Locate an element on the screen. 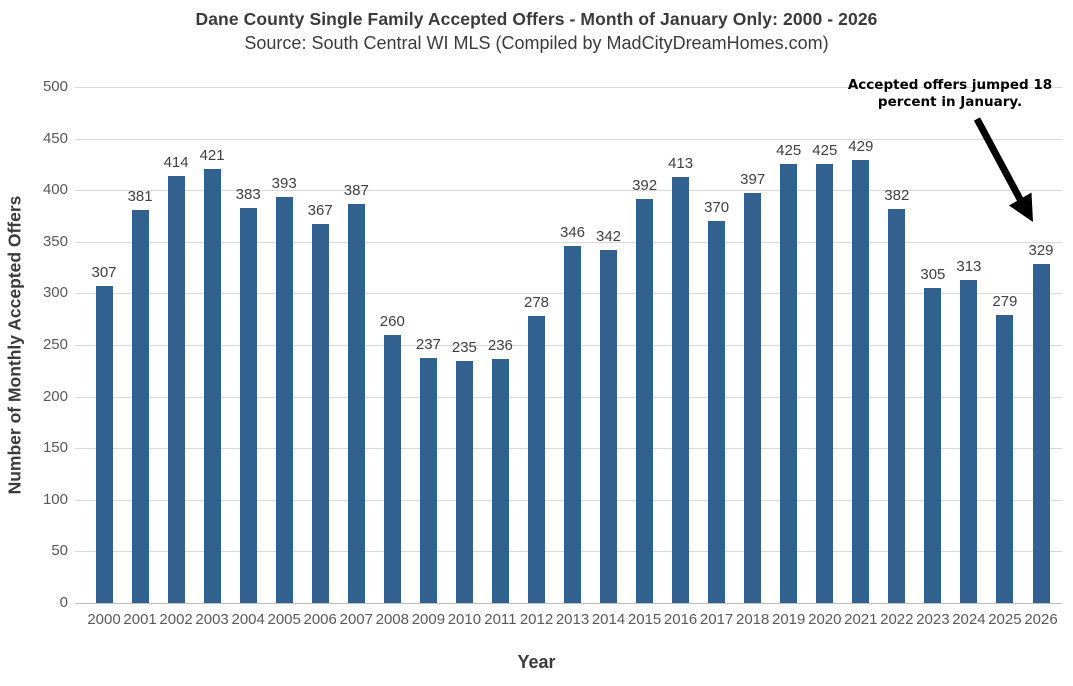  x-tick-label: 2019 is located at coordinates (789, 619).